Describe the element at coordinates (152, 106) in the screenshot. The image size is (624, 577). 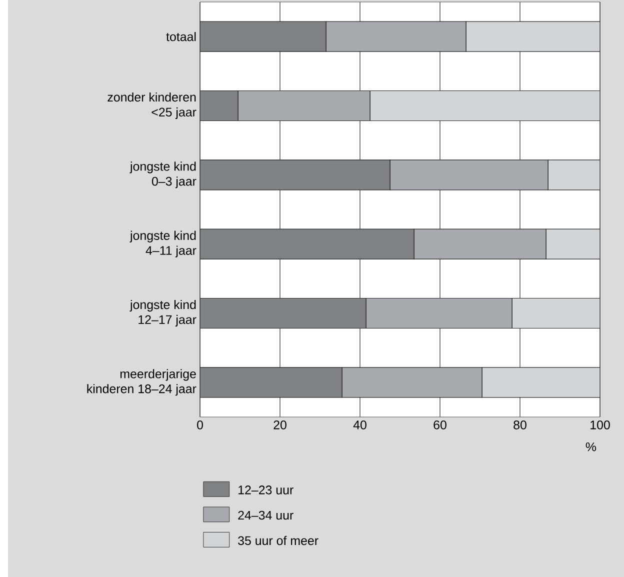
I see `y-tick-label: zonder kinderen <25 jaar` at that location.